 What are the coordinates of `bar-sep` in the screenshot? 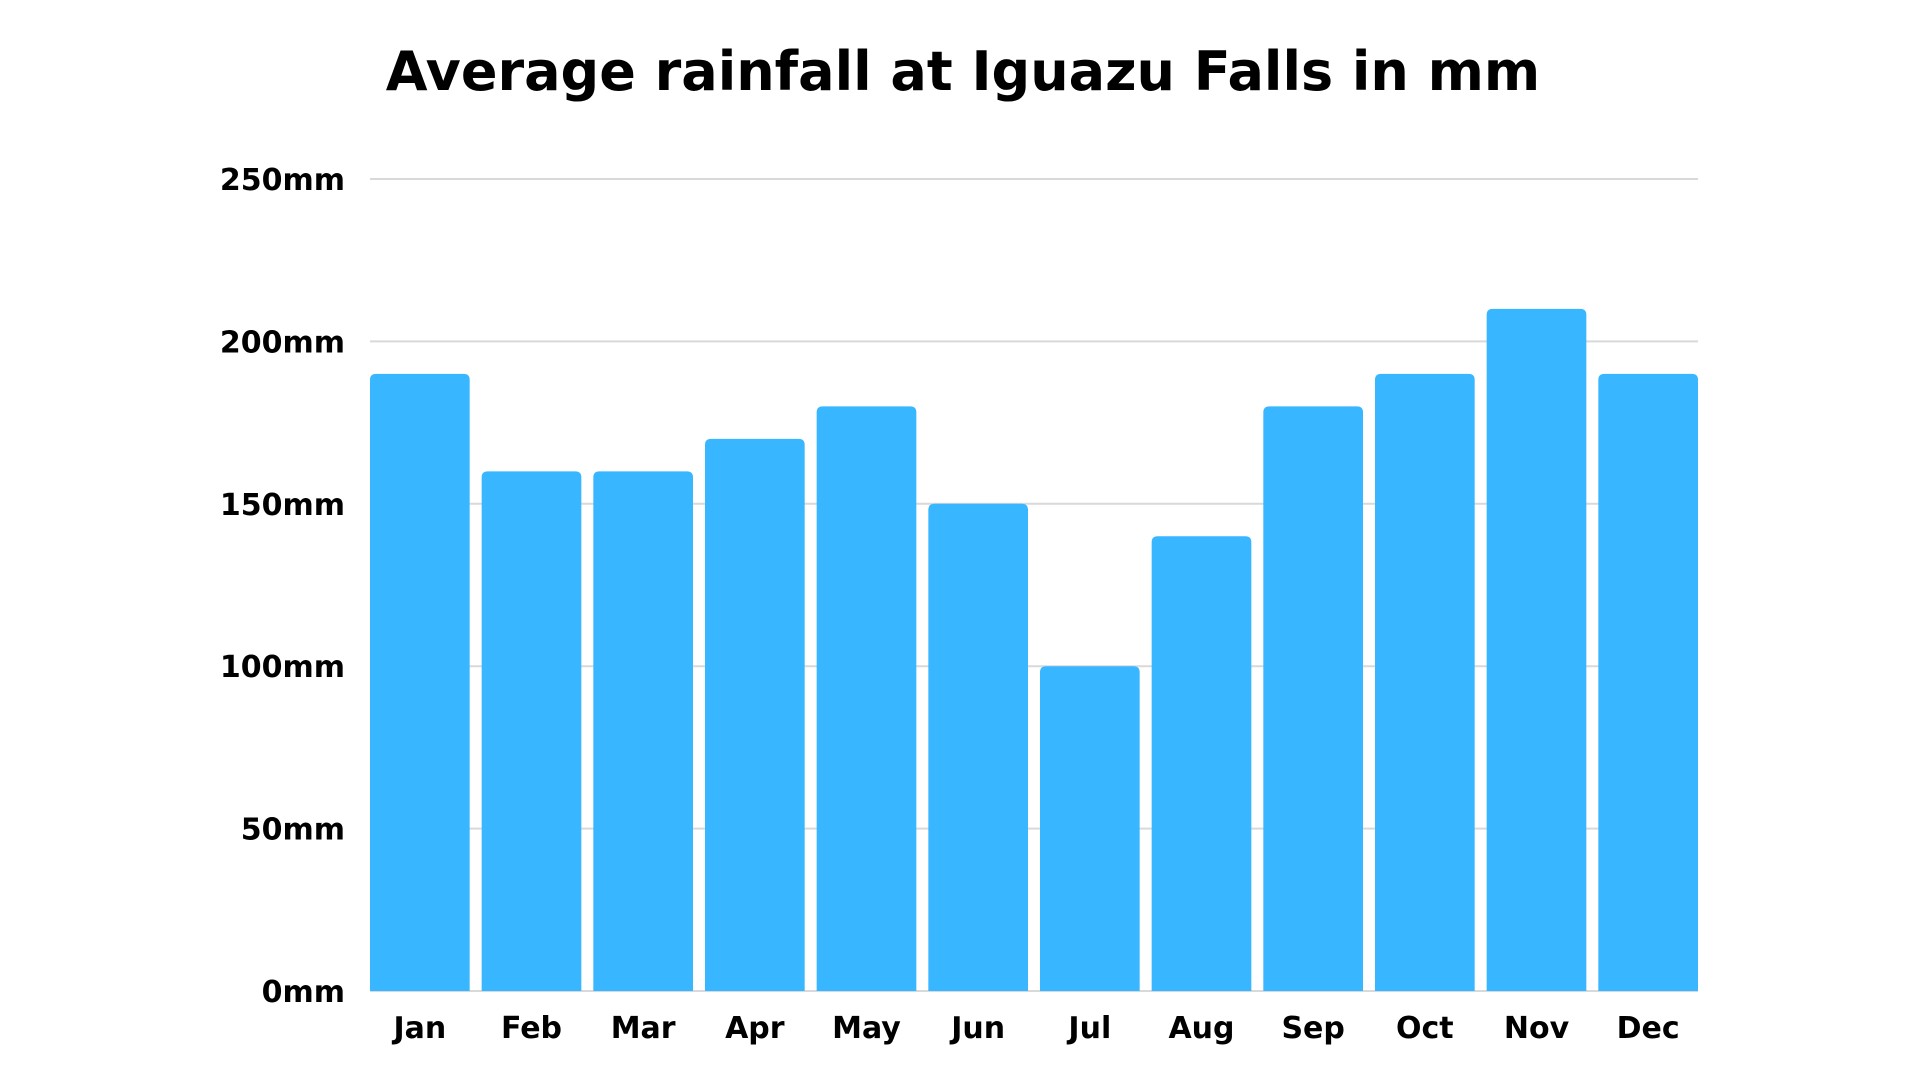 It's located at (1313, 698).